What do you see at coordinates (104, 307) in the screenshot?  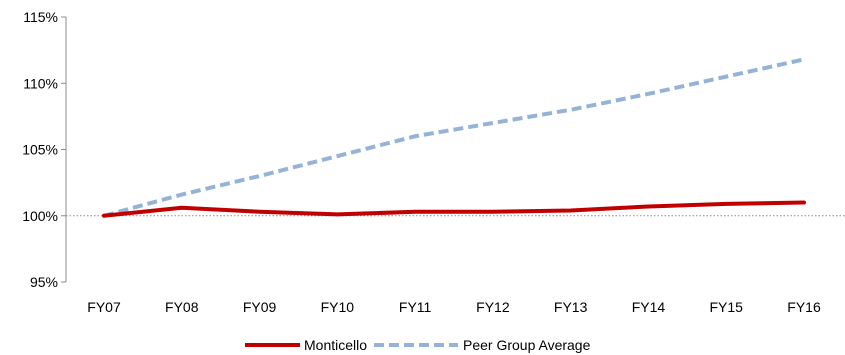 I see `x-tick-label: FY07` at bounding box center [104, 307].